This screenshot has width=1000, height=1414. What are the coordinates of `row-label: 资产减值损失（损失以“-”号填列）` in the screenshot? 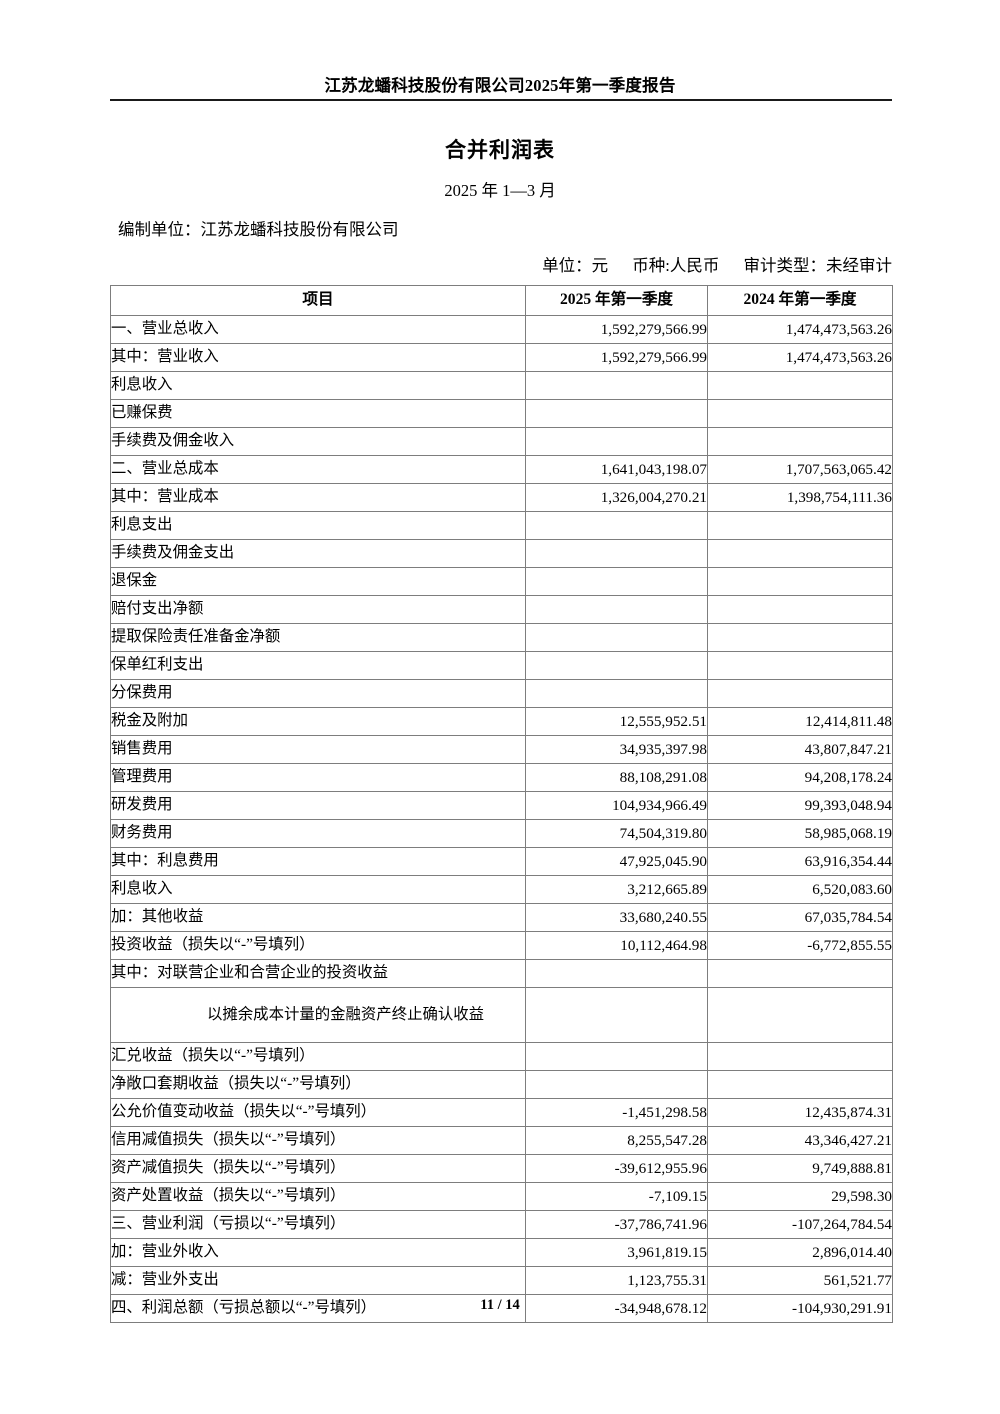 It's located at (318, 1168).